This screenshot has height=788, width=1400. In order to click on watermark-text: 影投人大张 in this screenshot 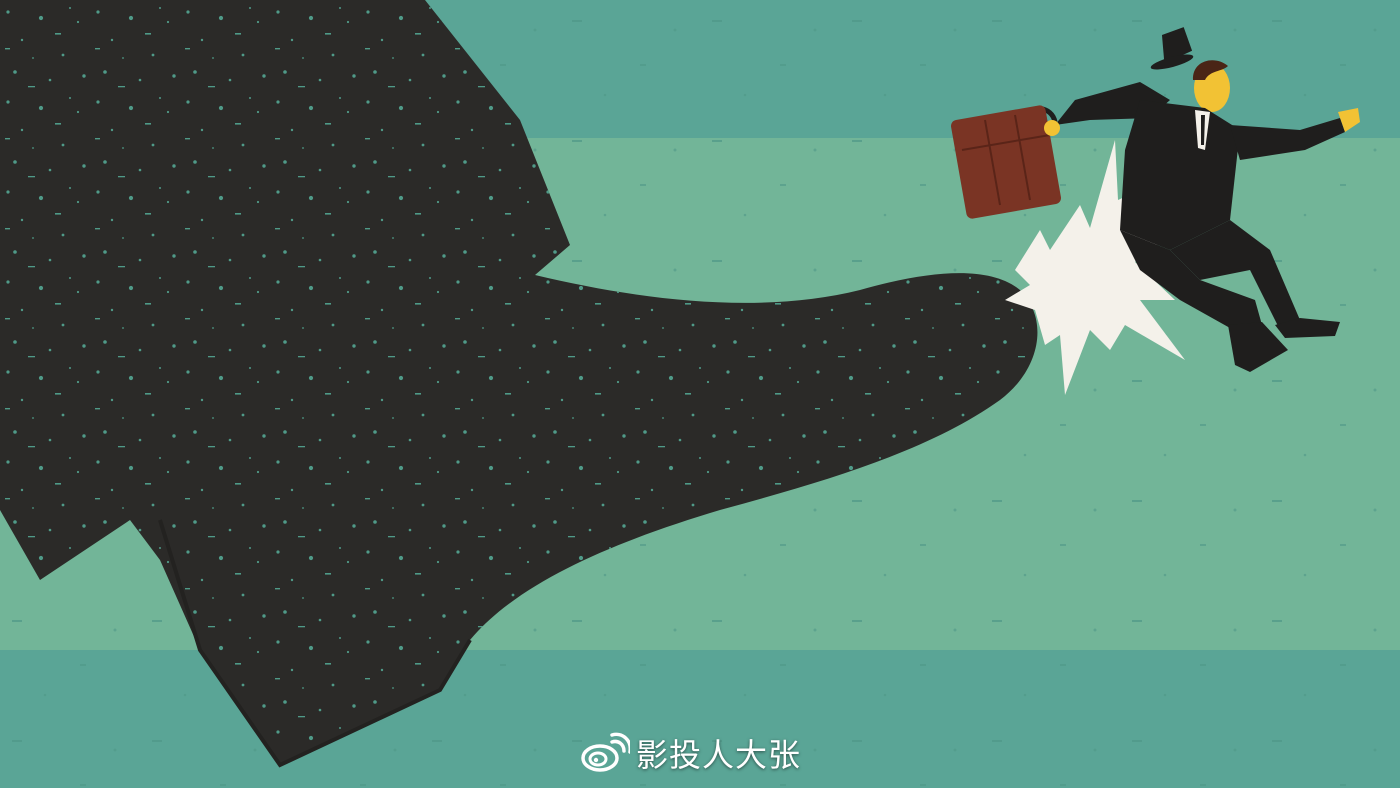, I will do `click(719, 755)`.